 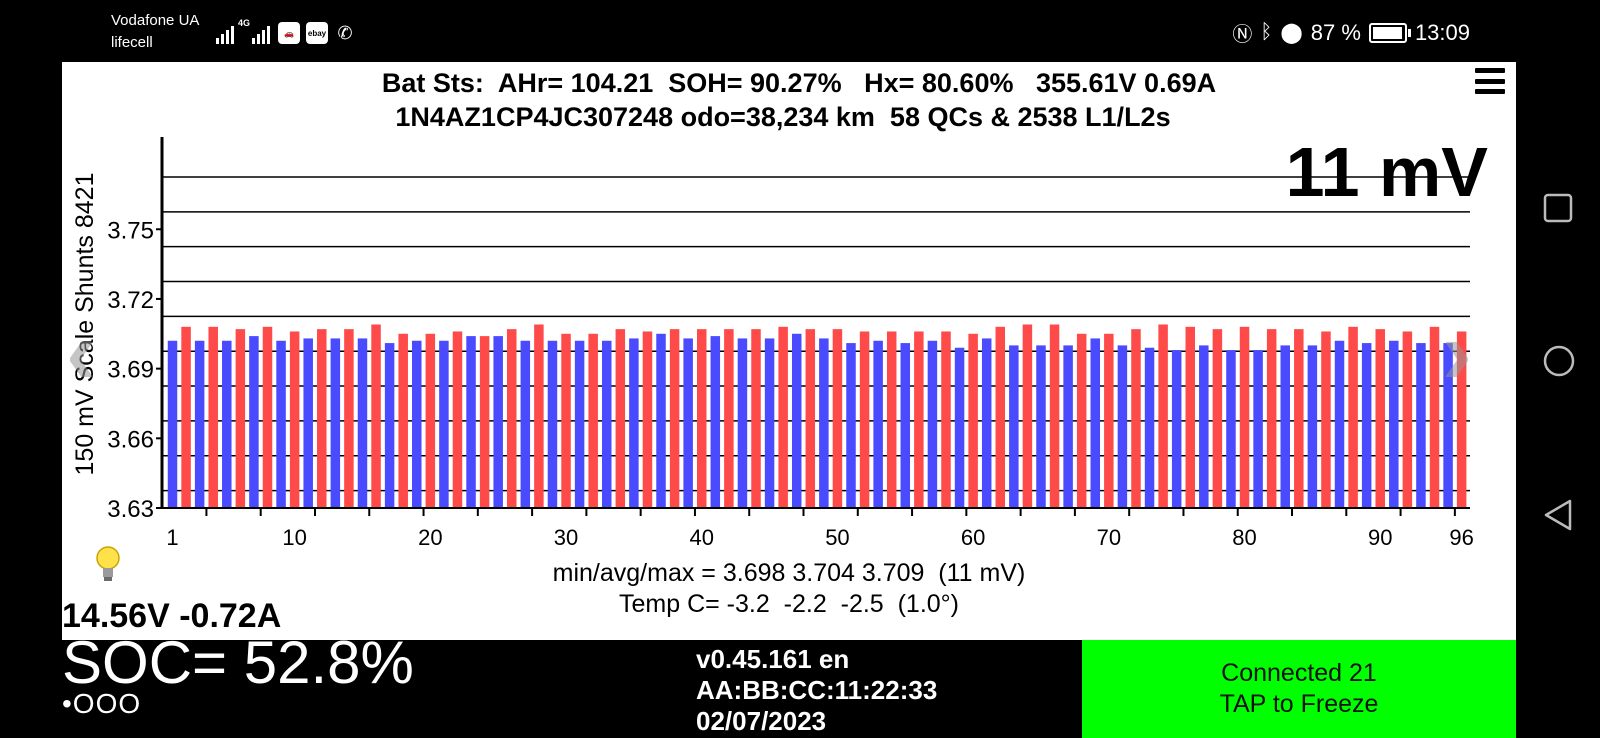 What do you see at coordinates (1389, 32) in the screenshot?
I see `battery-icon` at bounding box center [1389, 32].